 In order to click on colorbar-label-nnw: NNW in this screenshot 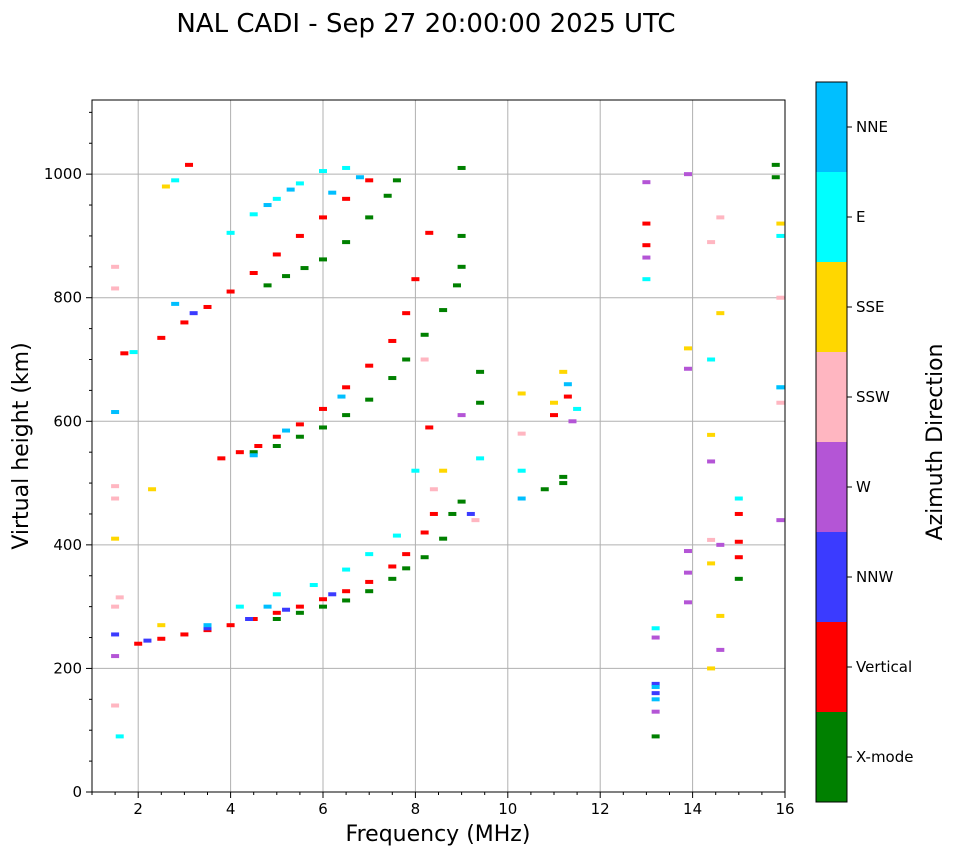, I will do `click(874, 577)`.